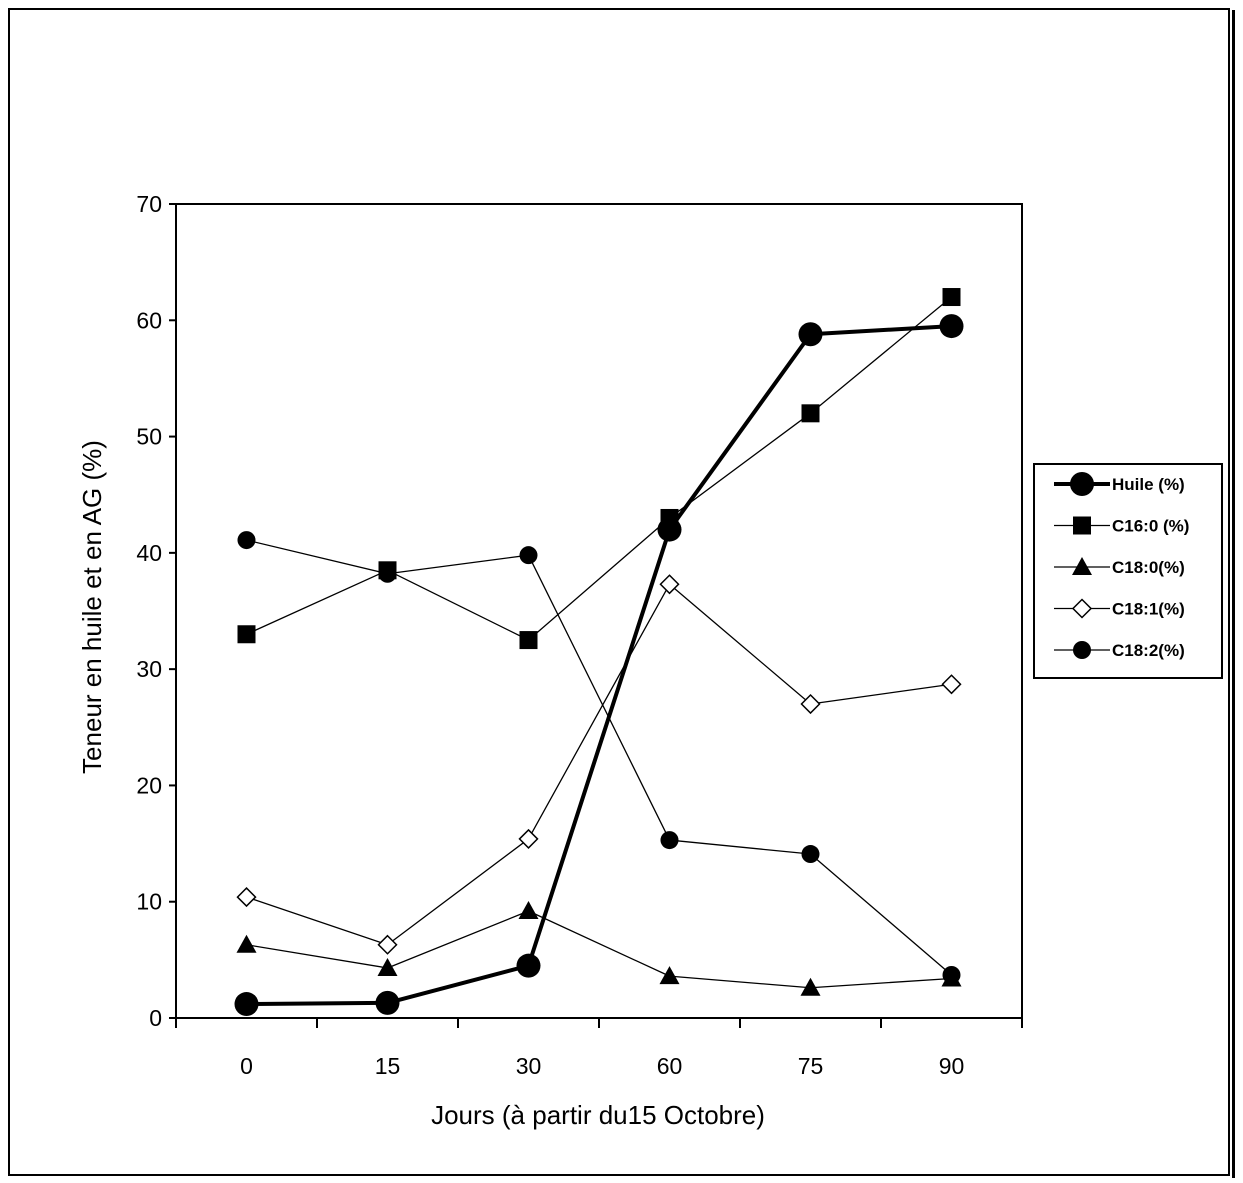  What do you see at coordinates (1150, 526) in the screenshot?
I see `legend-label: C16:0 (%)` at bounding box center [1150, 526].